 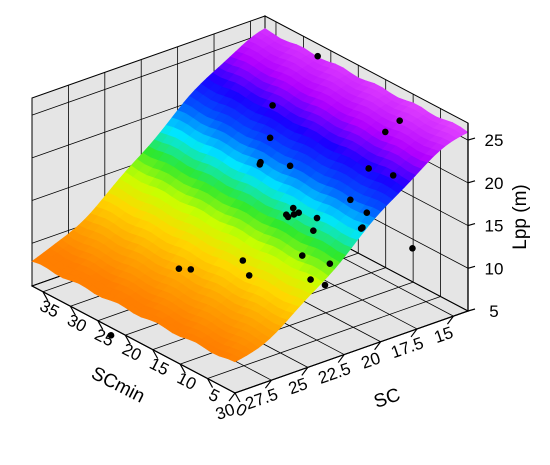 What do you see at coordinates (261, 399) in the screenshot?
I see `y-tick-label: 27.5` at bounding box center [261, 399].